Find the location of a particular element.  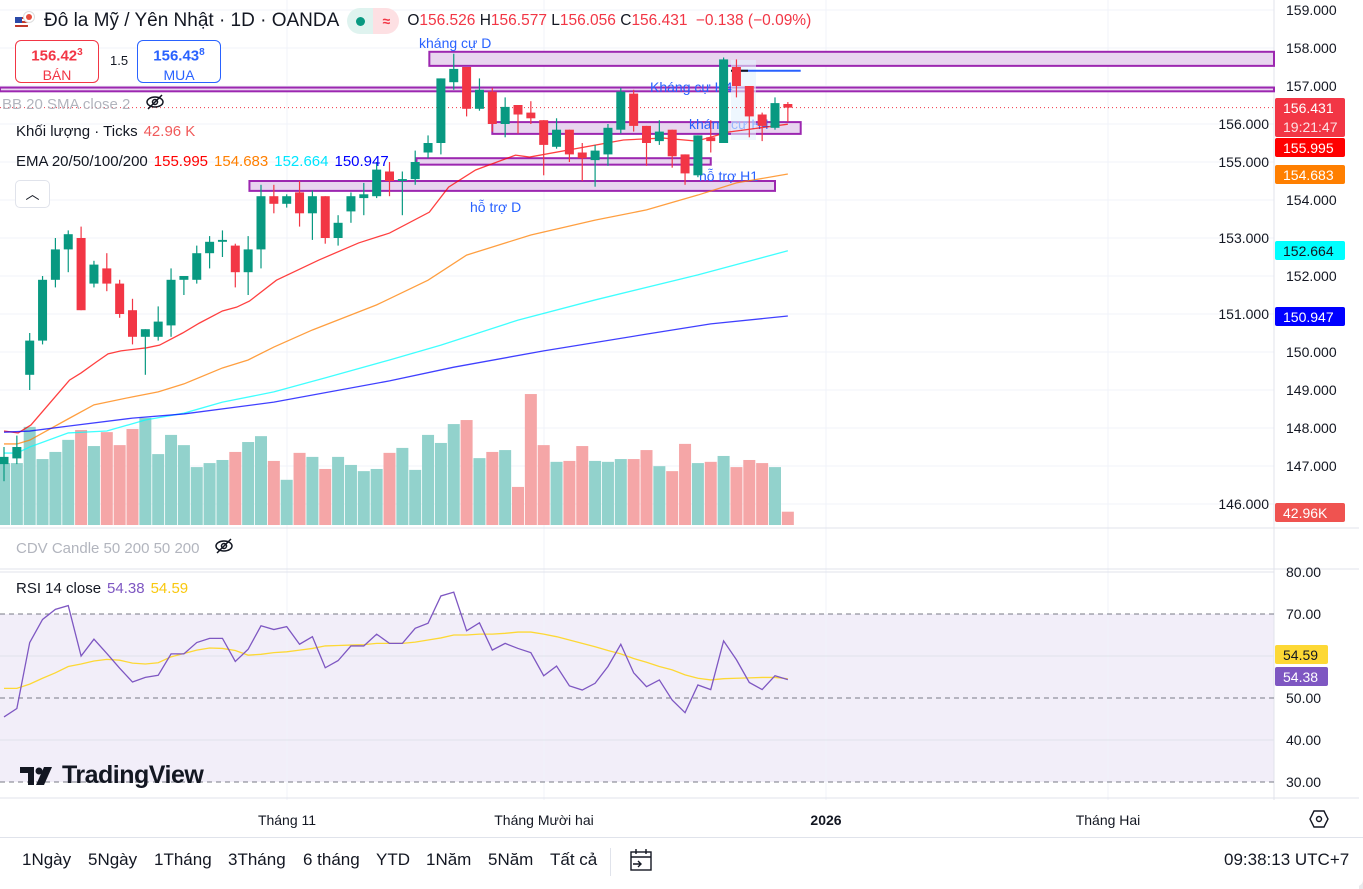

status-pill: ≈ is located at coordinates (373, 21).